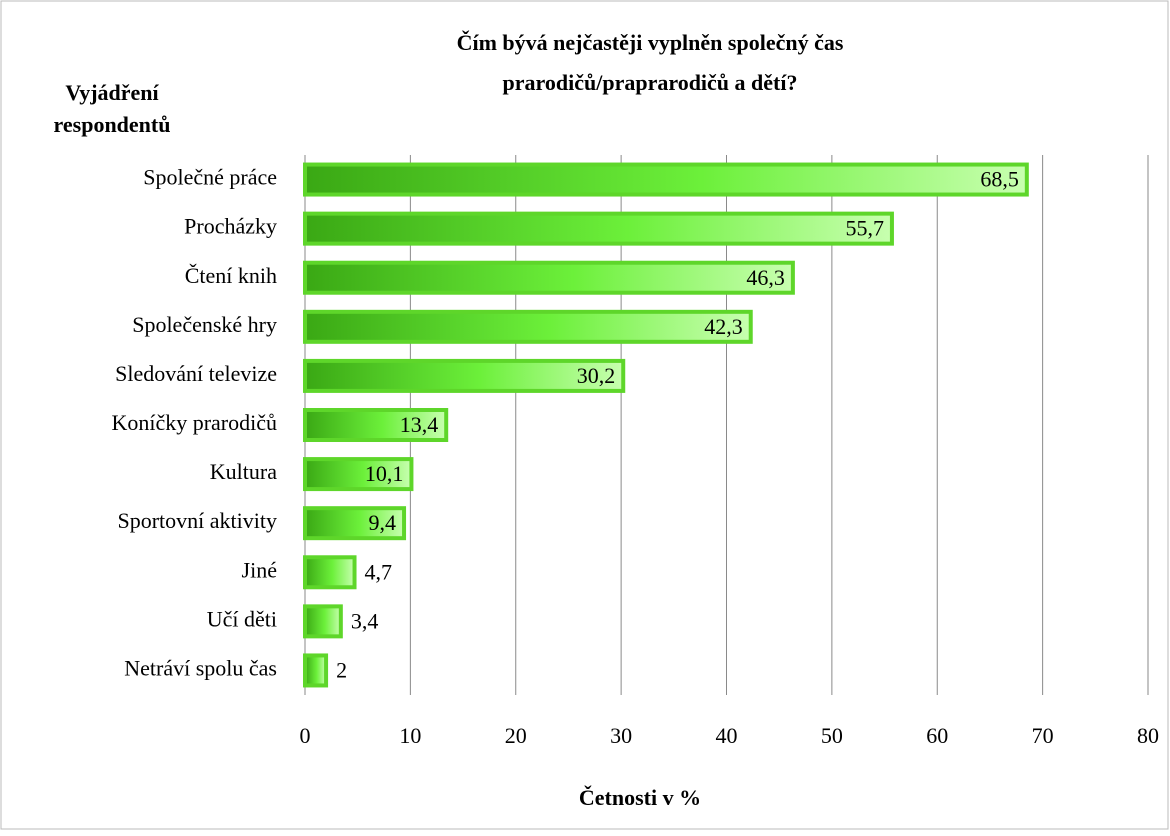 This screenshot has height=836, width=1170. What do you see at coordinates (210, 177) in the screenshot?
I see `y-tick-label: Společné práce` at bounding box center [210, 177].